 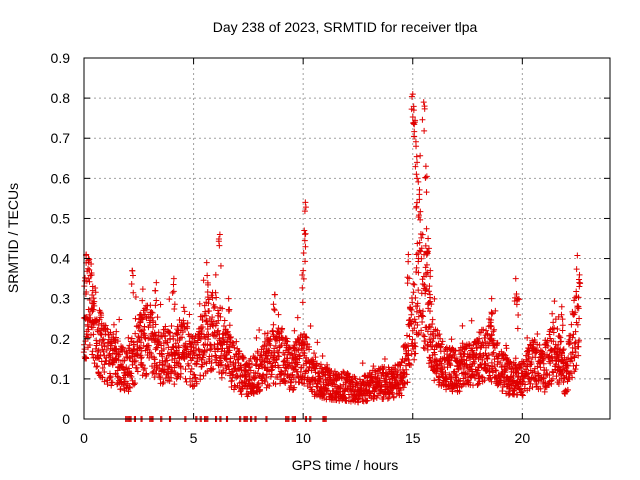 I want to click on x-tick-label: 15, so click(x=413, y=438).